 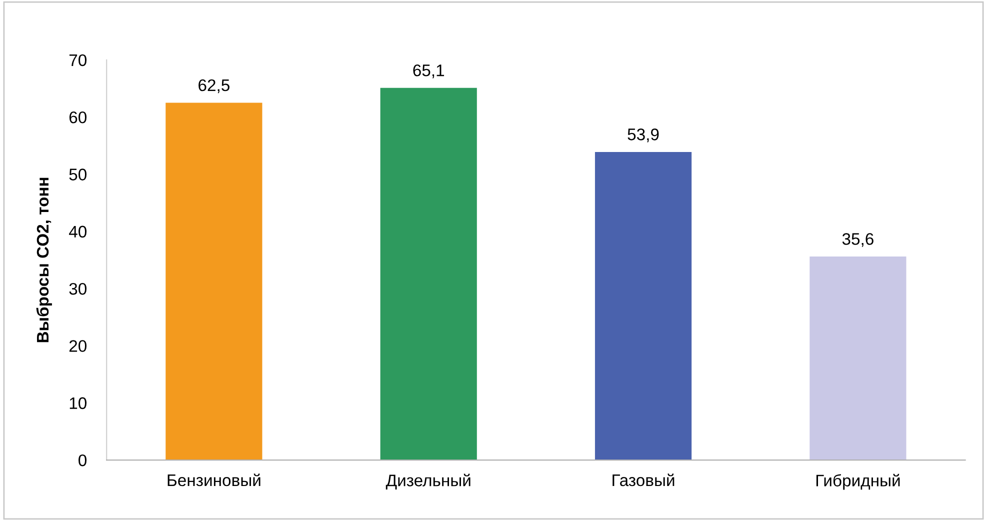 I want to click on y-tick-label: 60, so click(x=77, y=117).